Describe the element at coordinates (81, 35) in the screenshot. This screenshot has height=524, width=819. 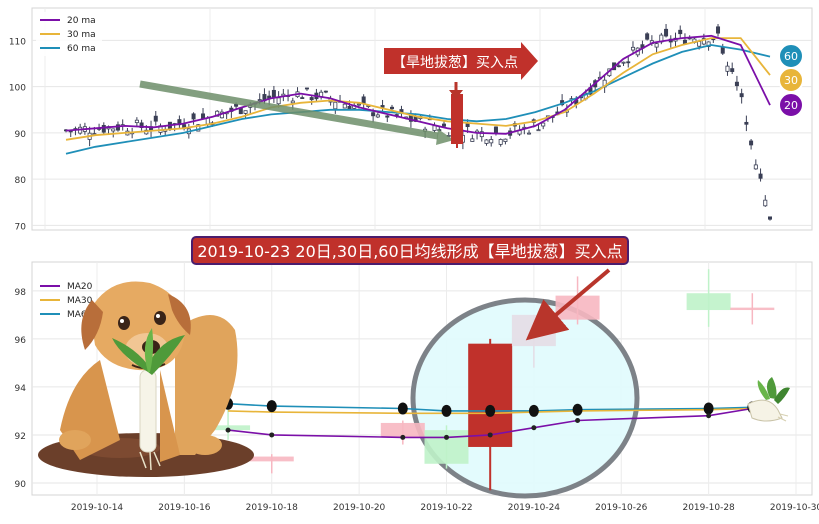
I see `top-legend-ma30: 30 ma` at that location.